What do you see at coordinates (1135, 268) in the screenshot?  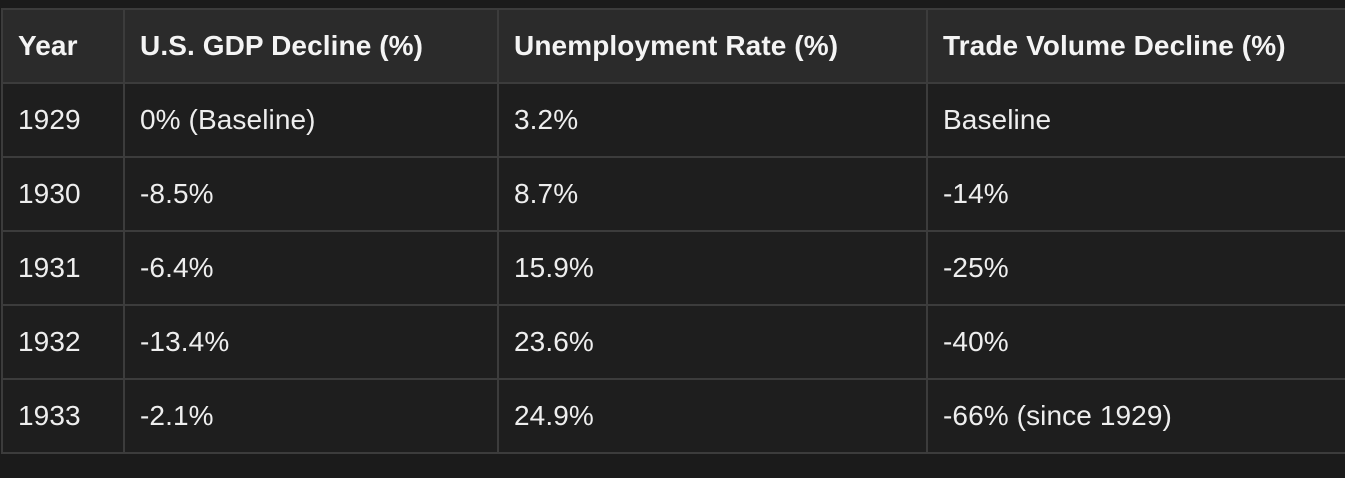 I see `cell-trade-volume-decline: -25%` at bounding box center [1135, 268].